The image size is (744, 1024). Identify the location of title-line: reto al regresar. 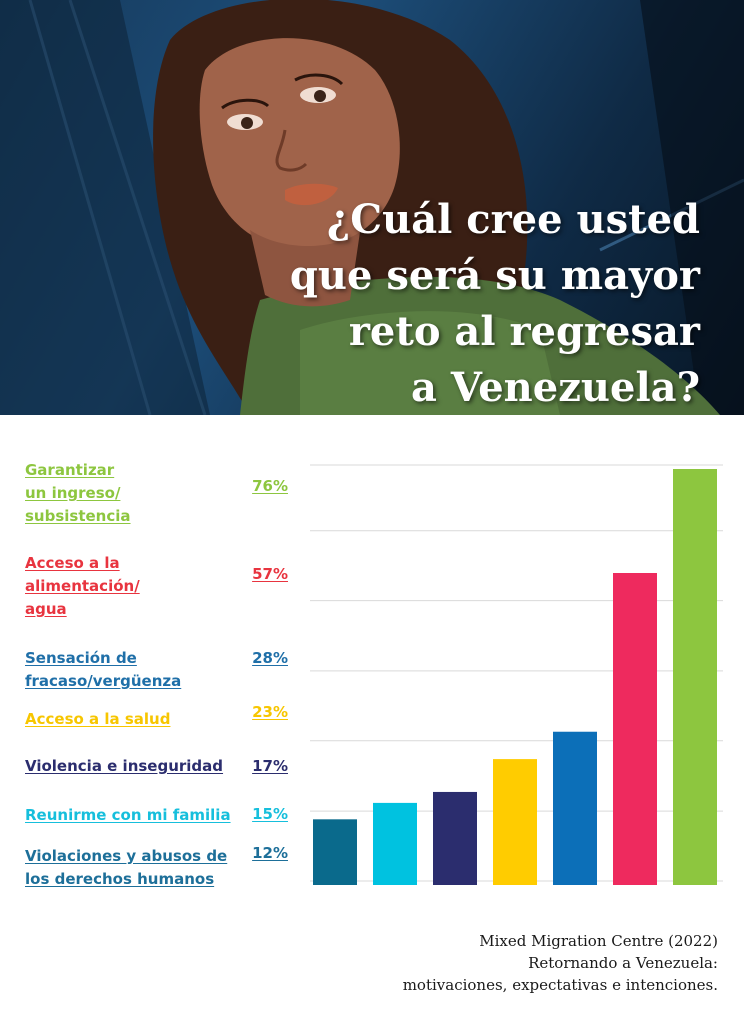
(524, 331).